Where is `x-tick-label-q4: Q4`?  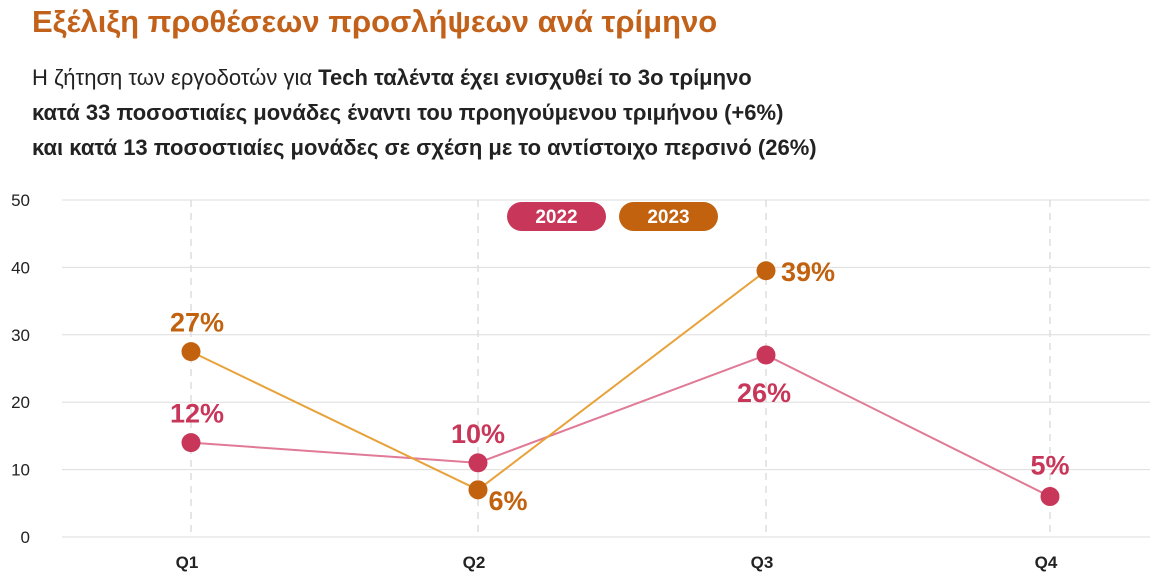 x-tick-label-q4: Q4 is located at coordinates (1046, 562).